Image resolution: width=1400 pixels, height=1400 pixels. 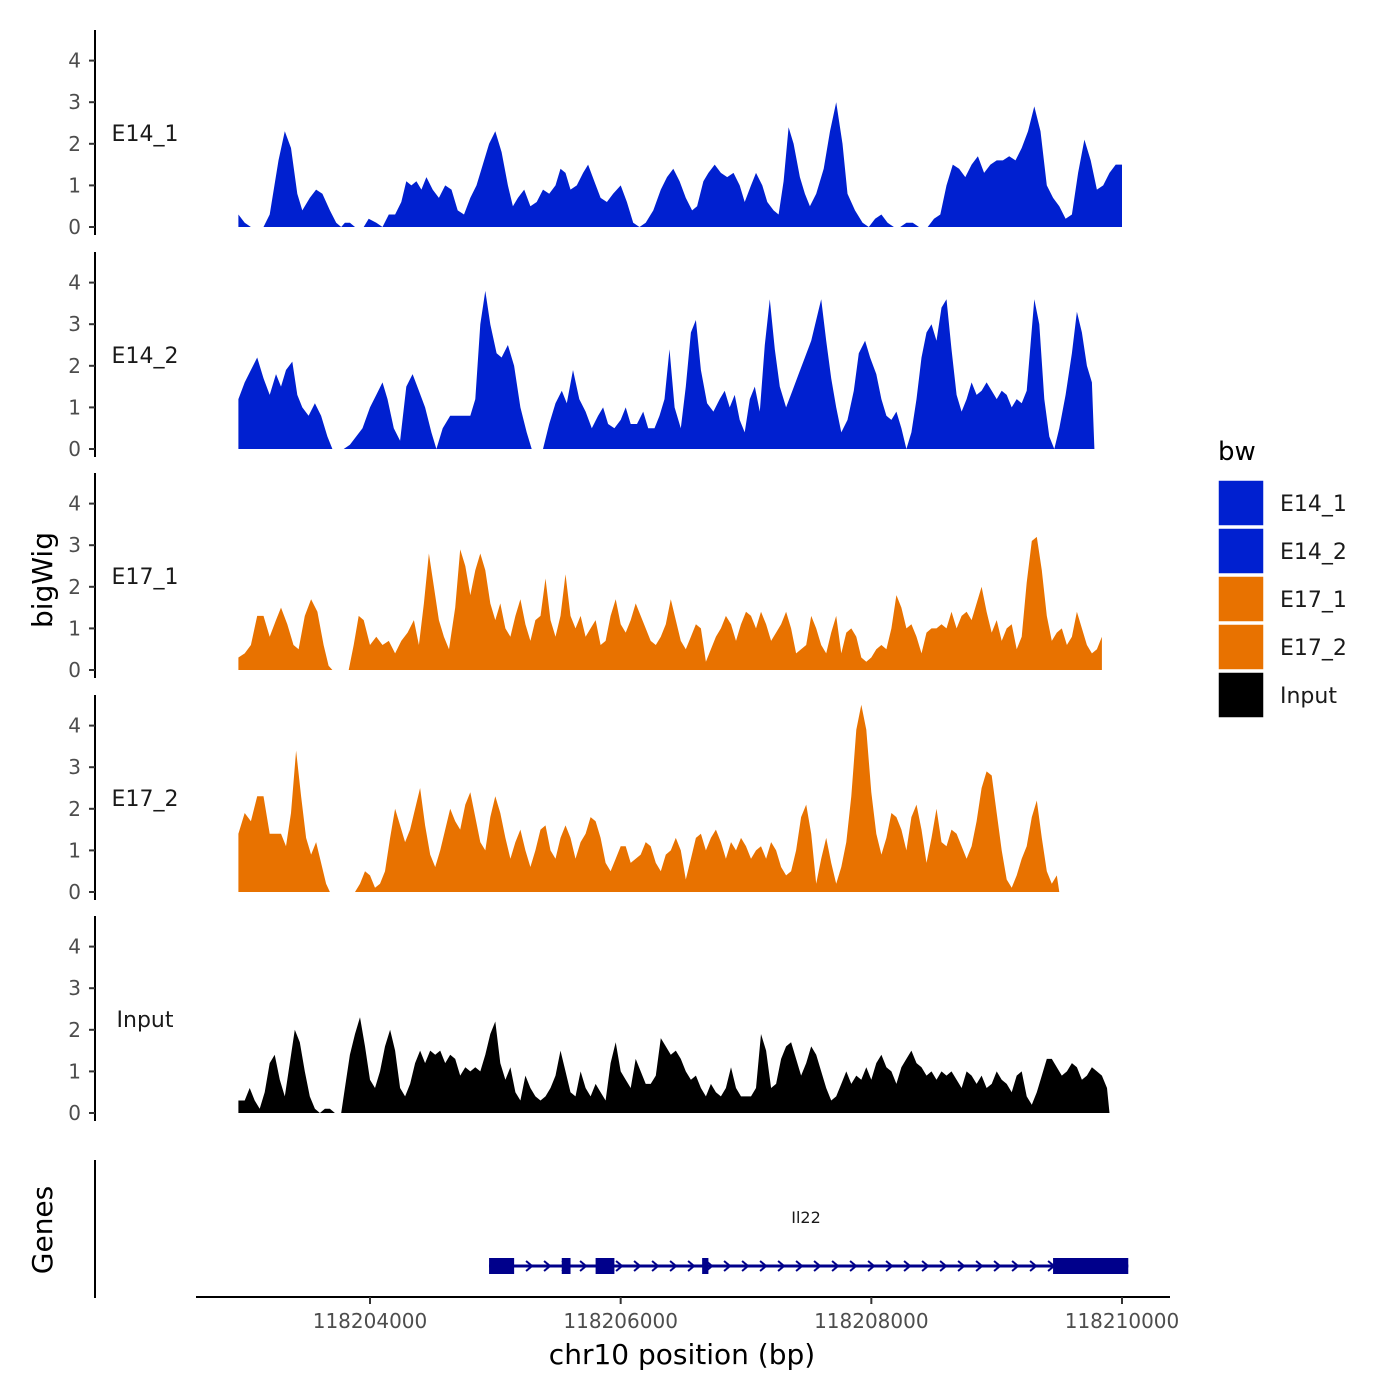 What do you see at coordinates (1313, 504) in the screenshot?
I see `legend-label: E14_1` at bounding box center [1313, 504].